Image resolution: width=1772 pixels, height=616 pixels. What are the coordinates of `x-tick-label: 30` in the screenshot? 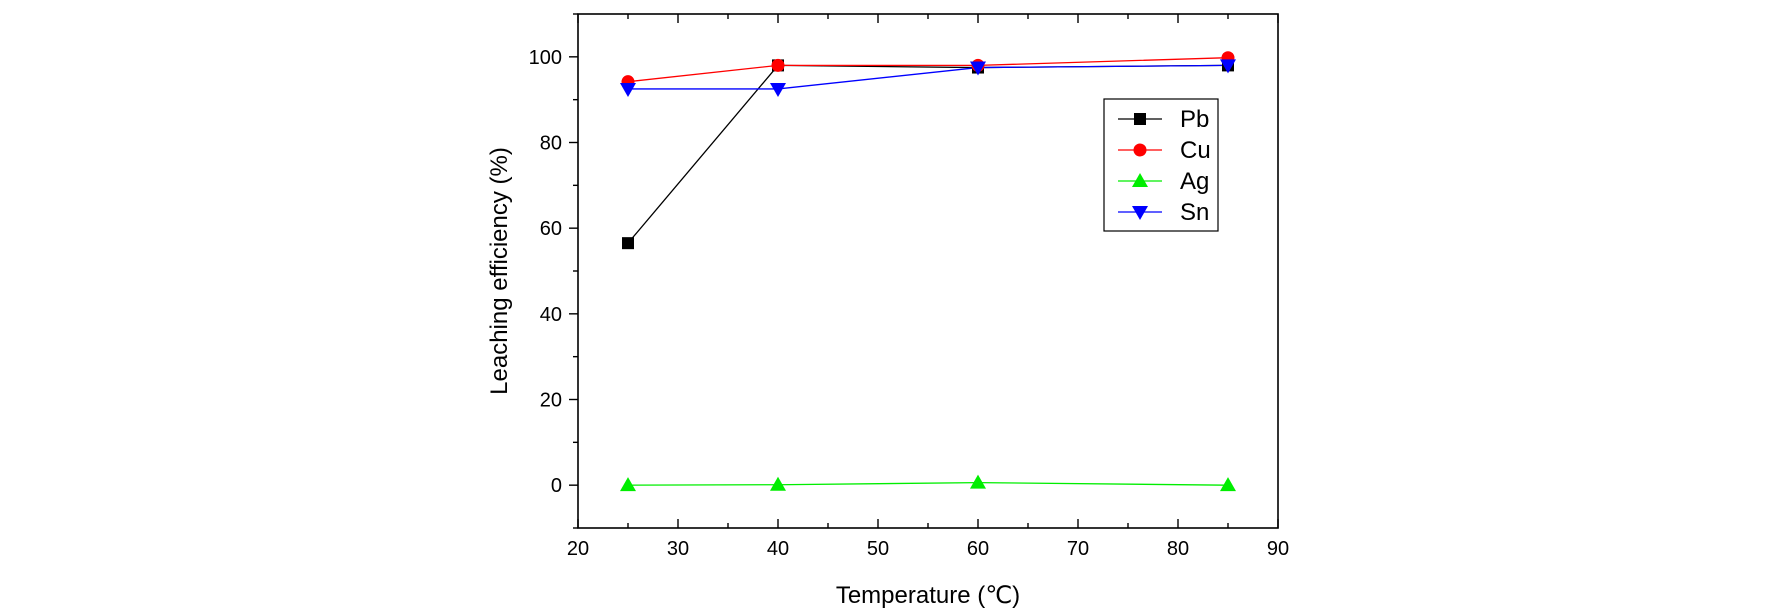 It's located at (678, 549).